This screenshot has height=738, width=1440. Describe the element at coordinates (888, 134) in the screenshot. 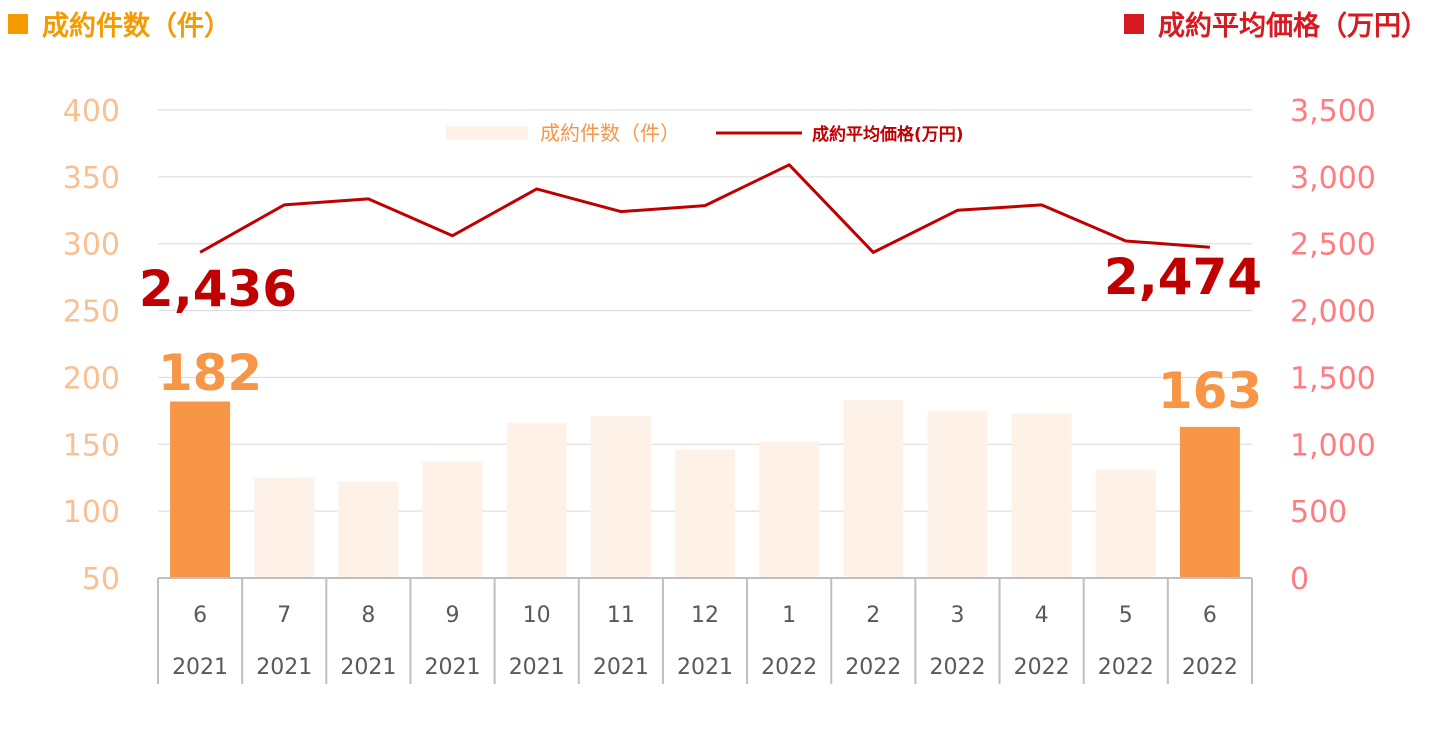

I see `legend-line-label: 成約平均価格(万円)` at that location.